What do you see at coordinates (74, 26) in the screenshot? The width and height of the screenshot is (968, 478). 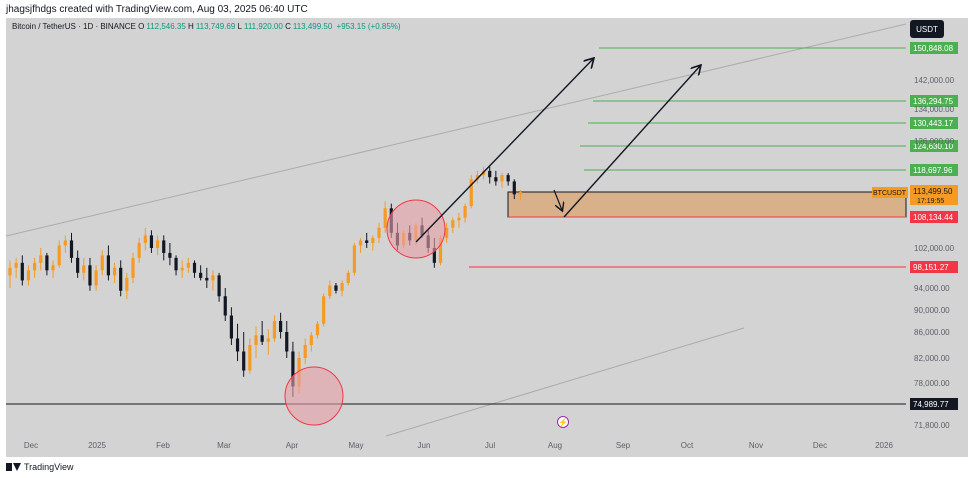 I see `symbol-name: Bitcoin / TetherUS · 1D · BINANCE` at bounding box center [74, 26].